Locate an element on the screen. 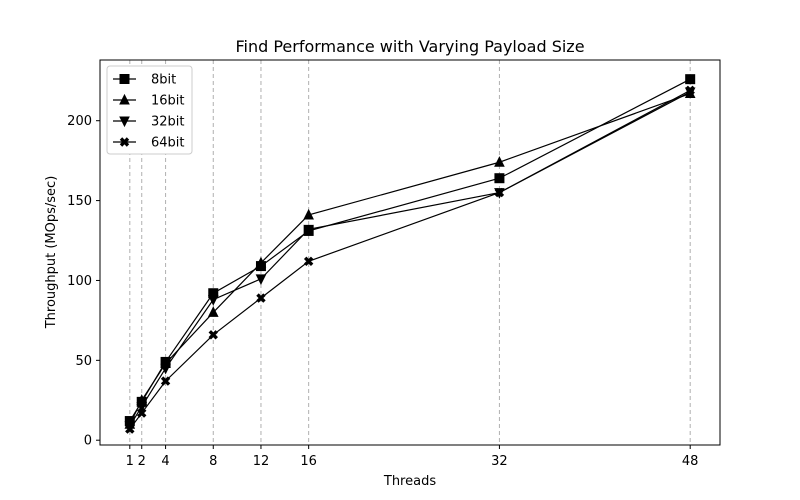 The height and width of the screenshot is (500, 800). x-tick-label: 48 is located at coordinates (690, 461).